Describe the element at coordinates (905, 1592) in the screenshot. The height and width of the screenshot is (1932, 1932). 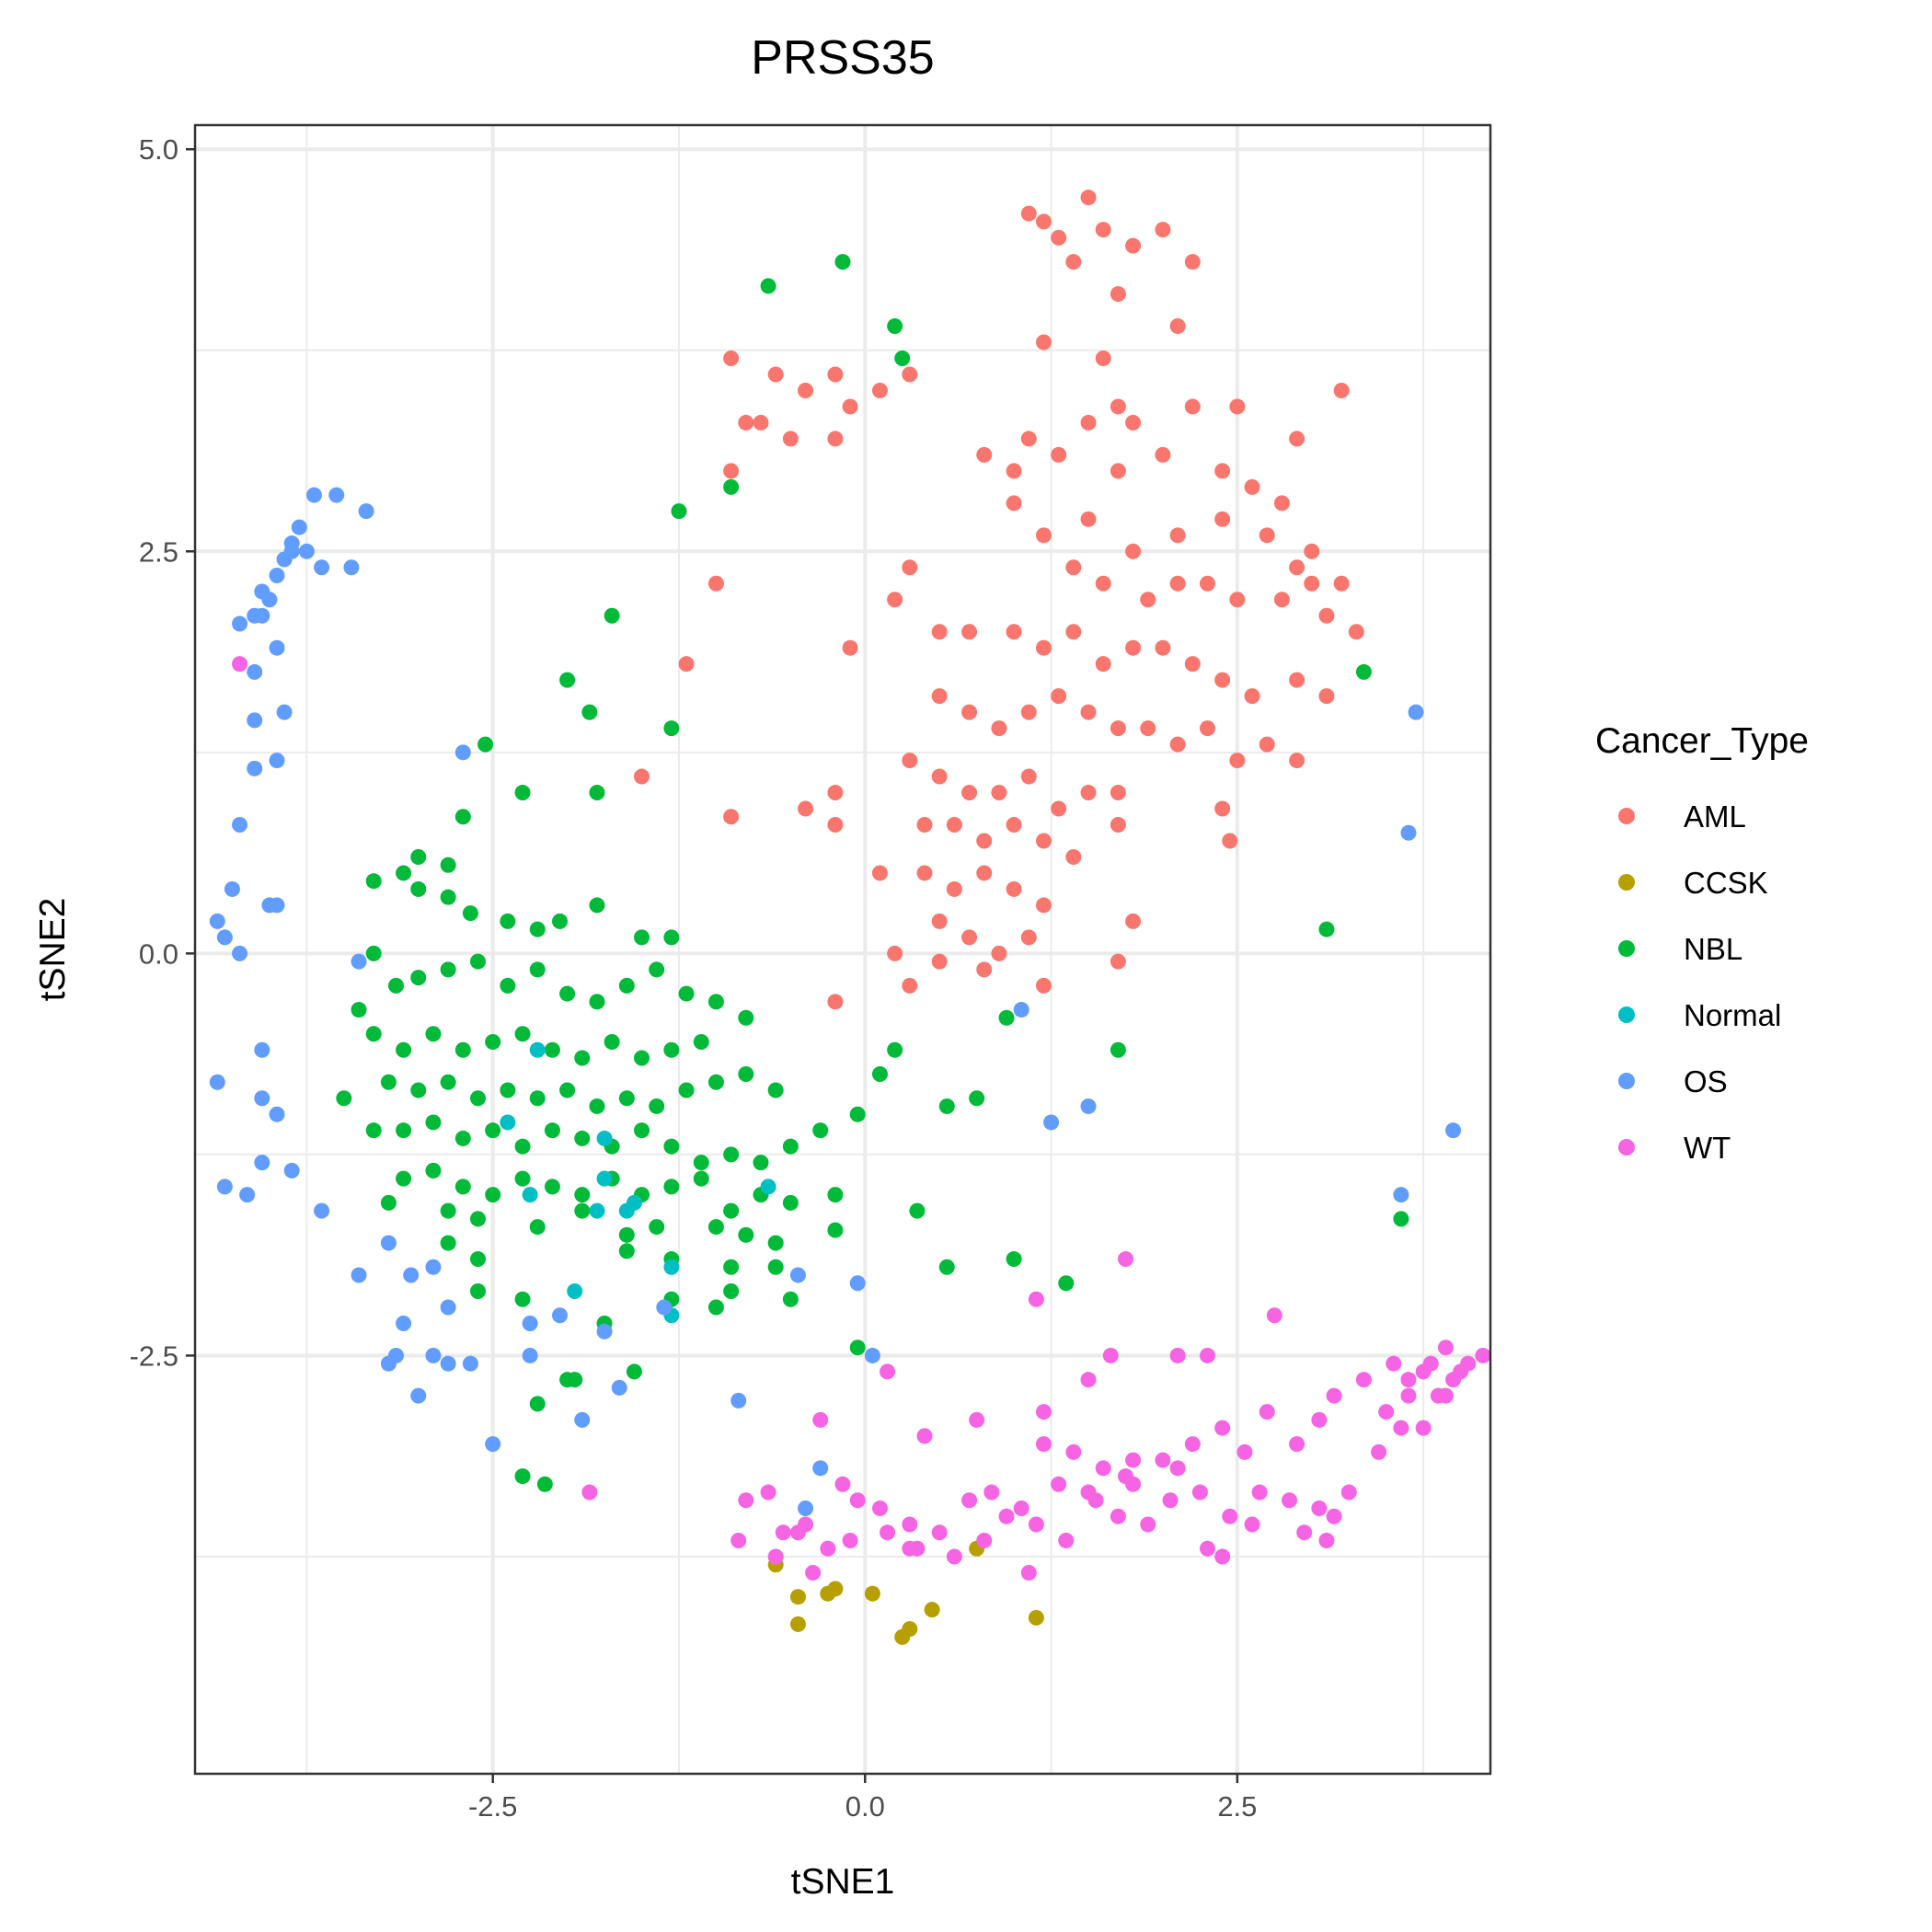
I see `series-ccsk` at that location.